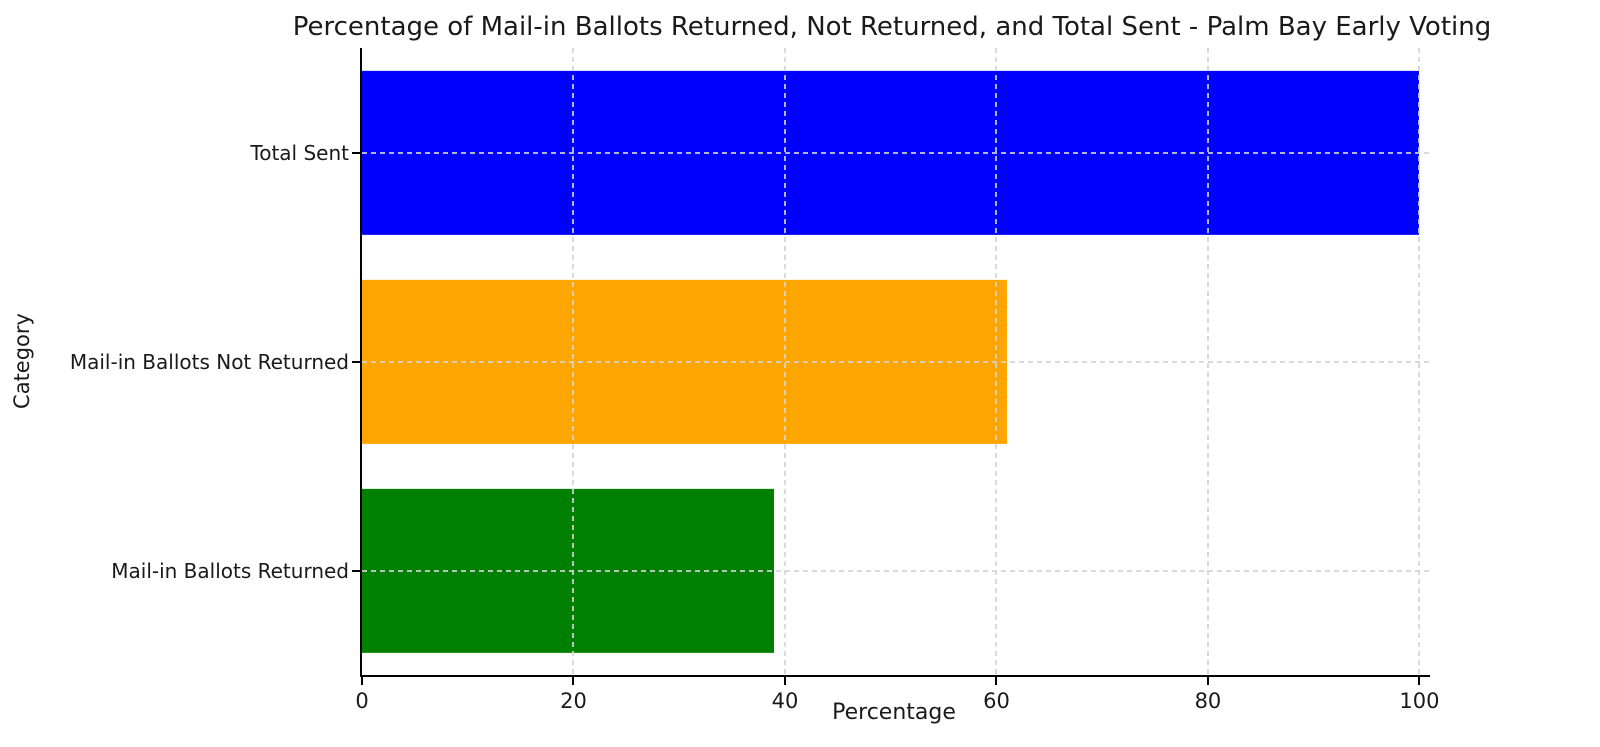 This screenshot has height=747, width=1600. I want to click on y-axis-label: Category, so click(22, 361).